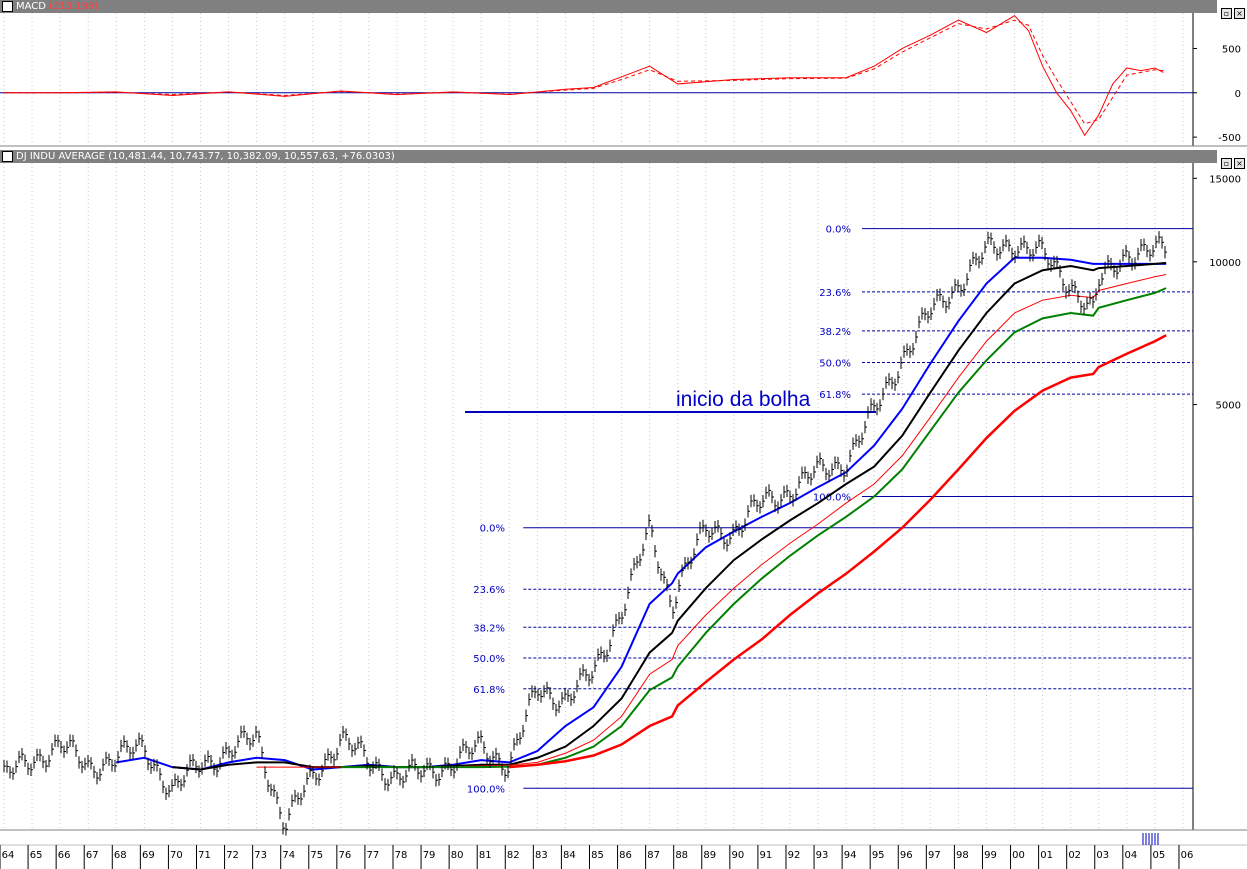 The width and height of the screenshot is (1247, 869). I want to click on x-tick-label: 82, so click(513, 855).